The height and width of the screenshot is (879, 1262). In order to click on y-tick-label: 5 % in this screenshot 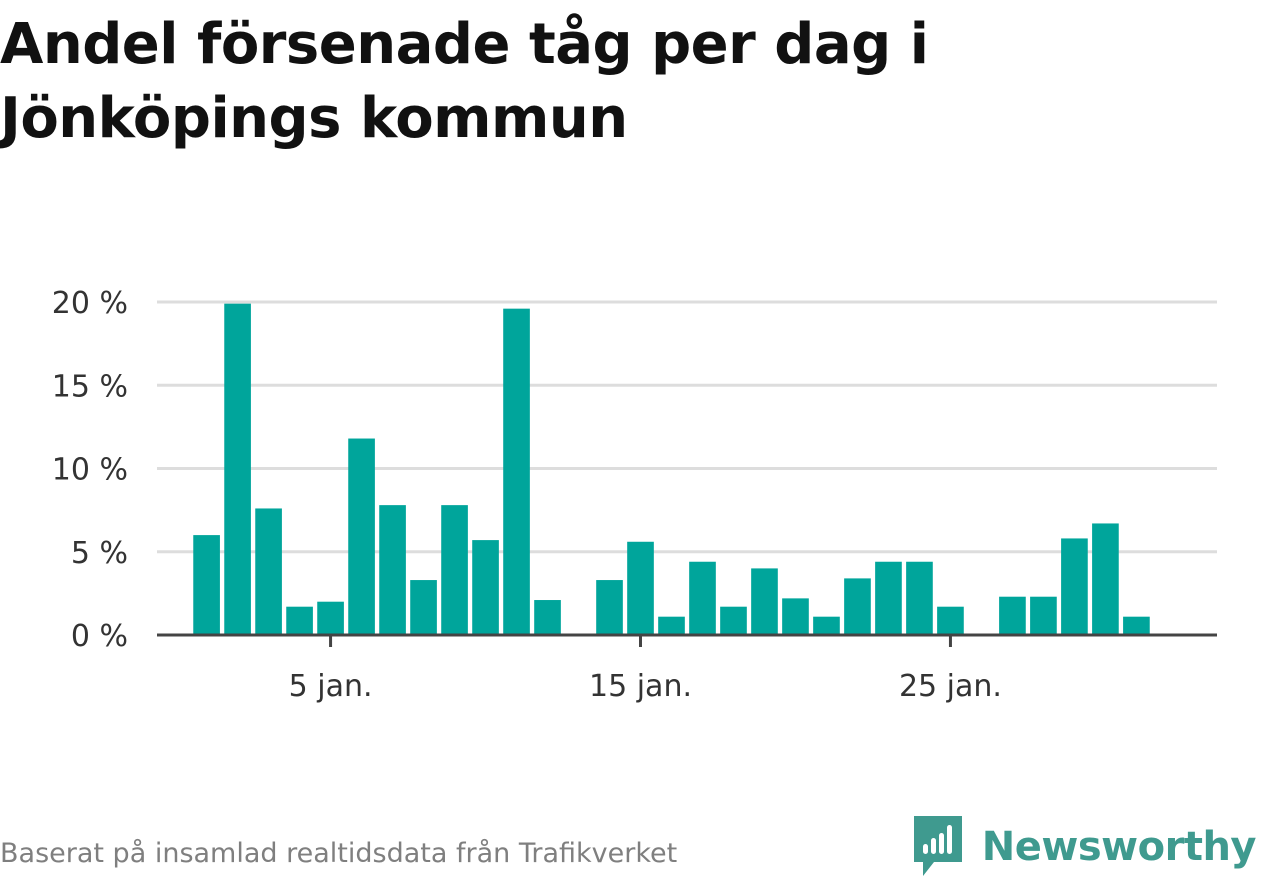, I will do `click(99, 553)`.